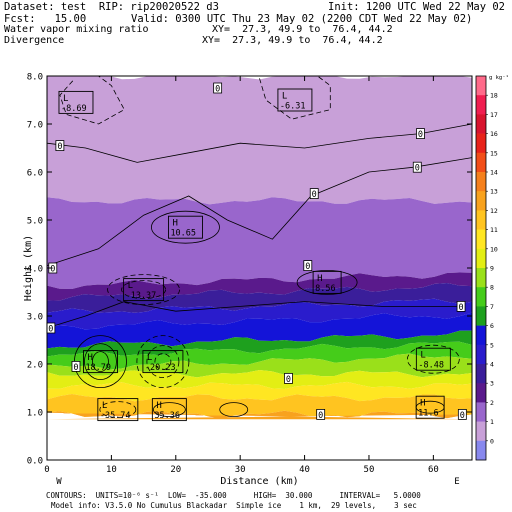  I want to click on colorbar-label: 6, so click(492, 326).